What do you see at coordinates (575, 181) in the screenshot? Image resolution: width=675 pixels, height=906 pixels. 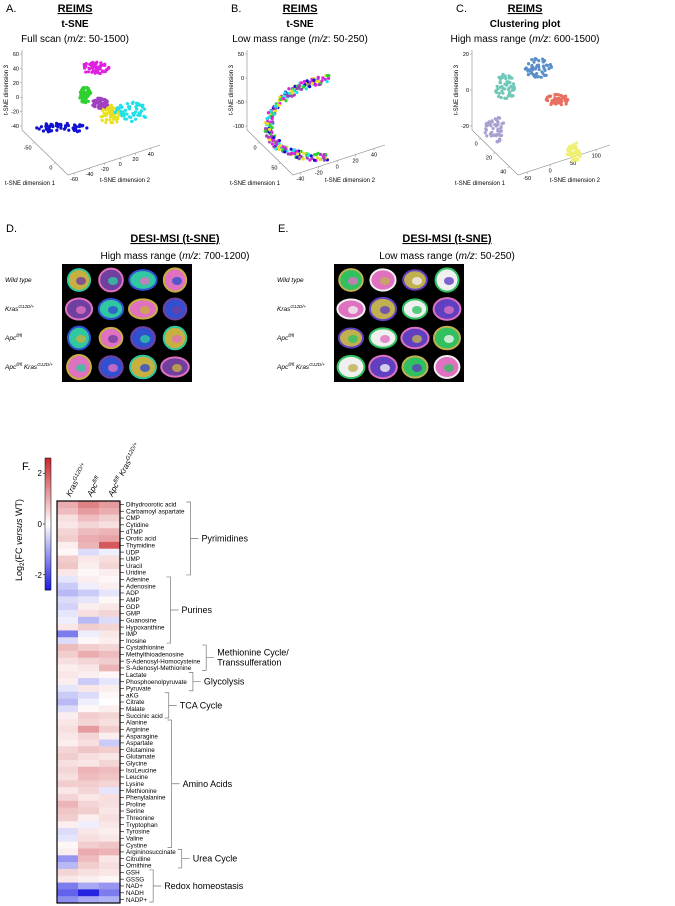 I see `axis-label: t-SNE dimension 2` at bounding box center [575, 181].